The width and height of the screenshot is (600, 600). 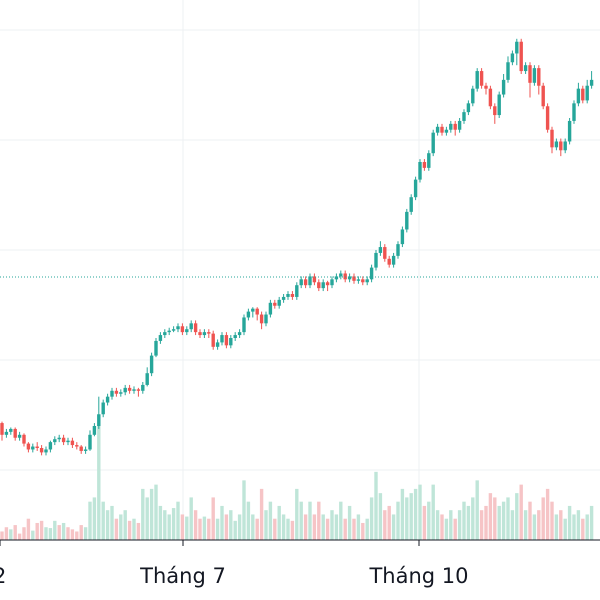 I want to click on x-tick-label-thang-7: Tháng 7, so click(x=182, y=576).